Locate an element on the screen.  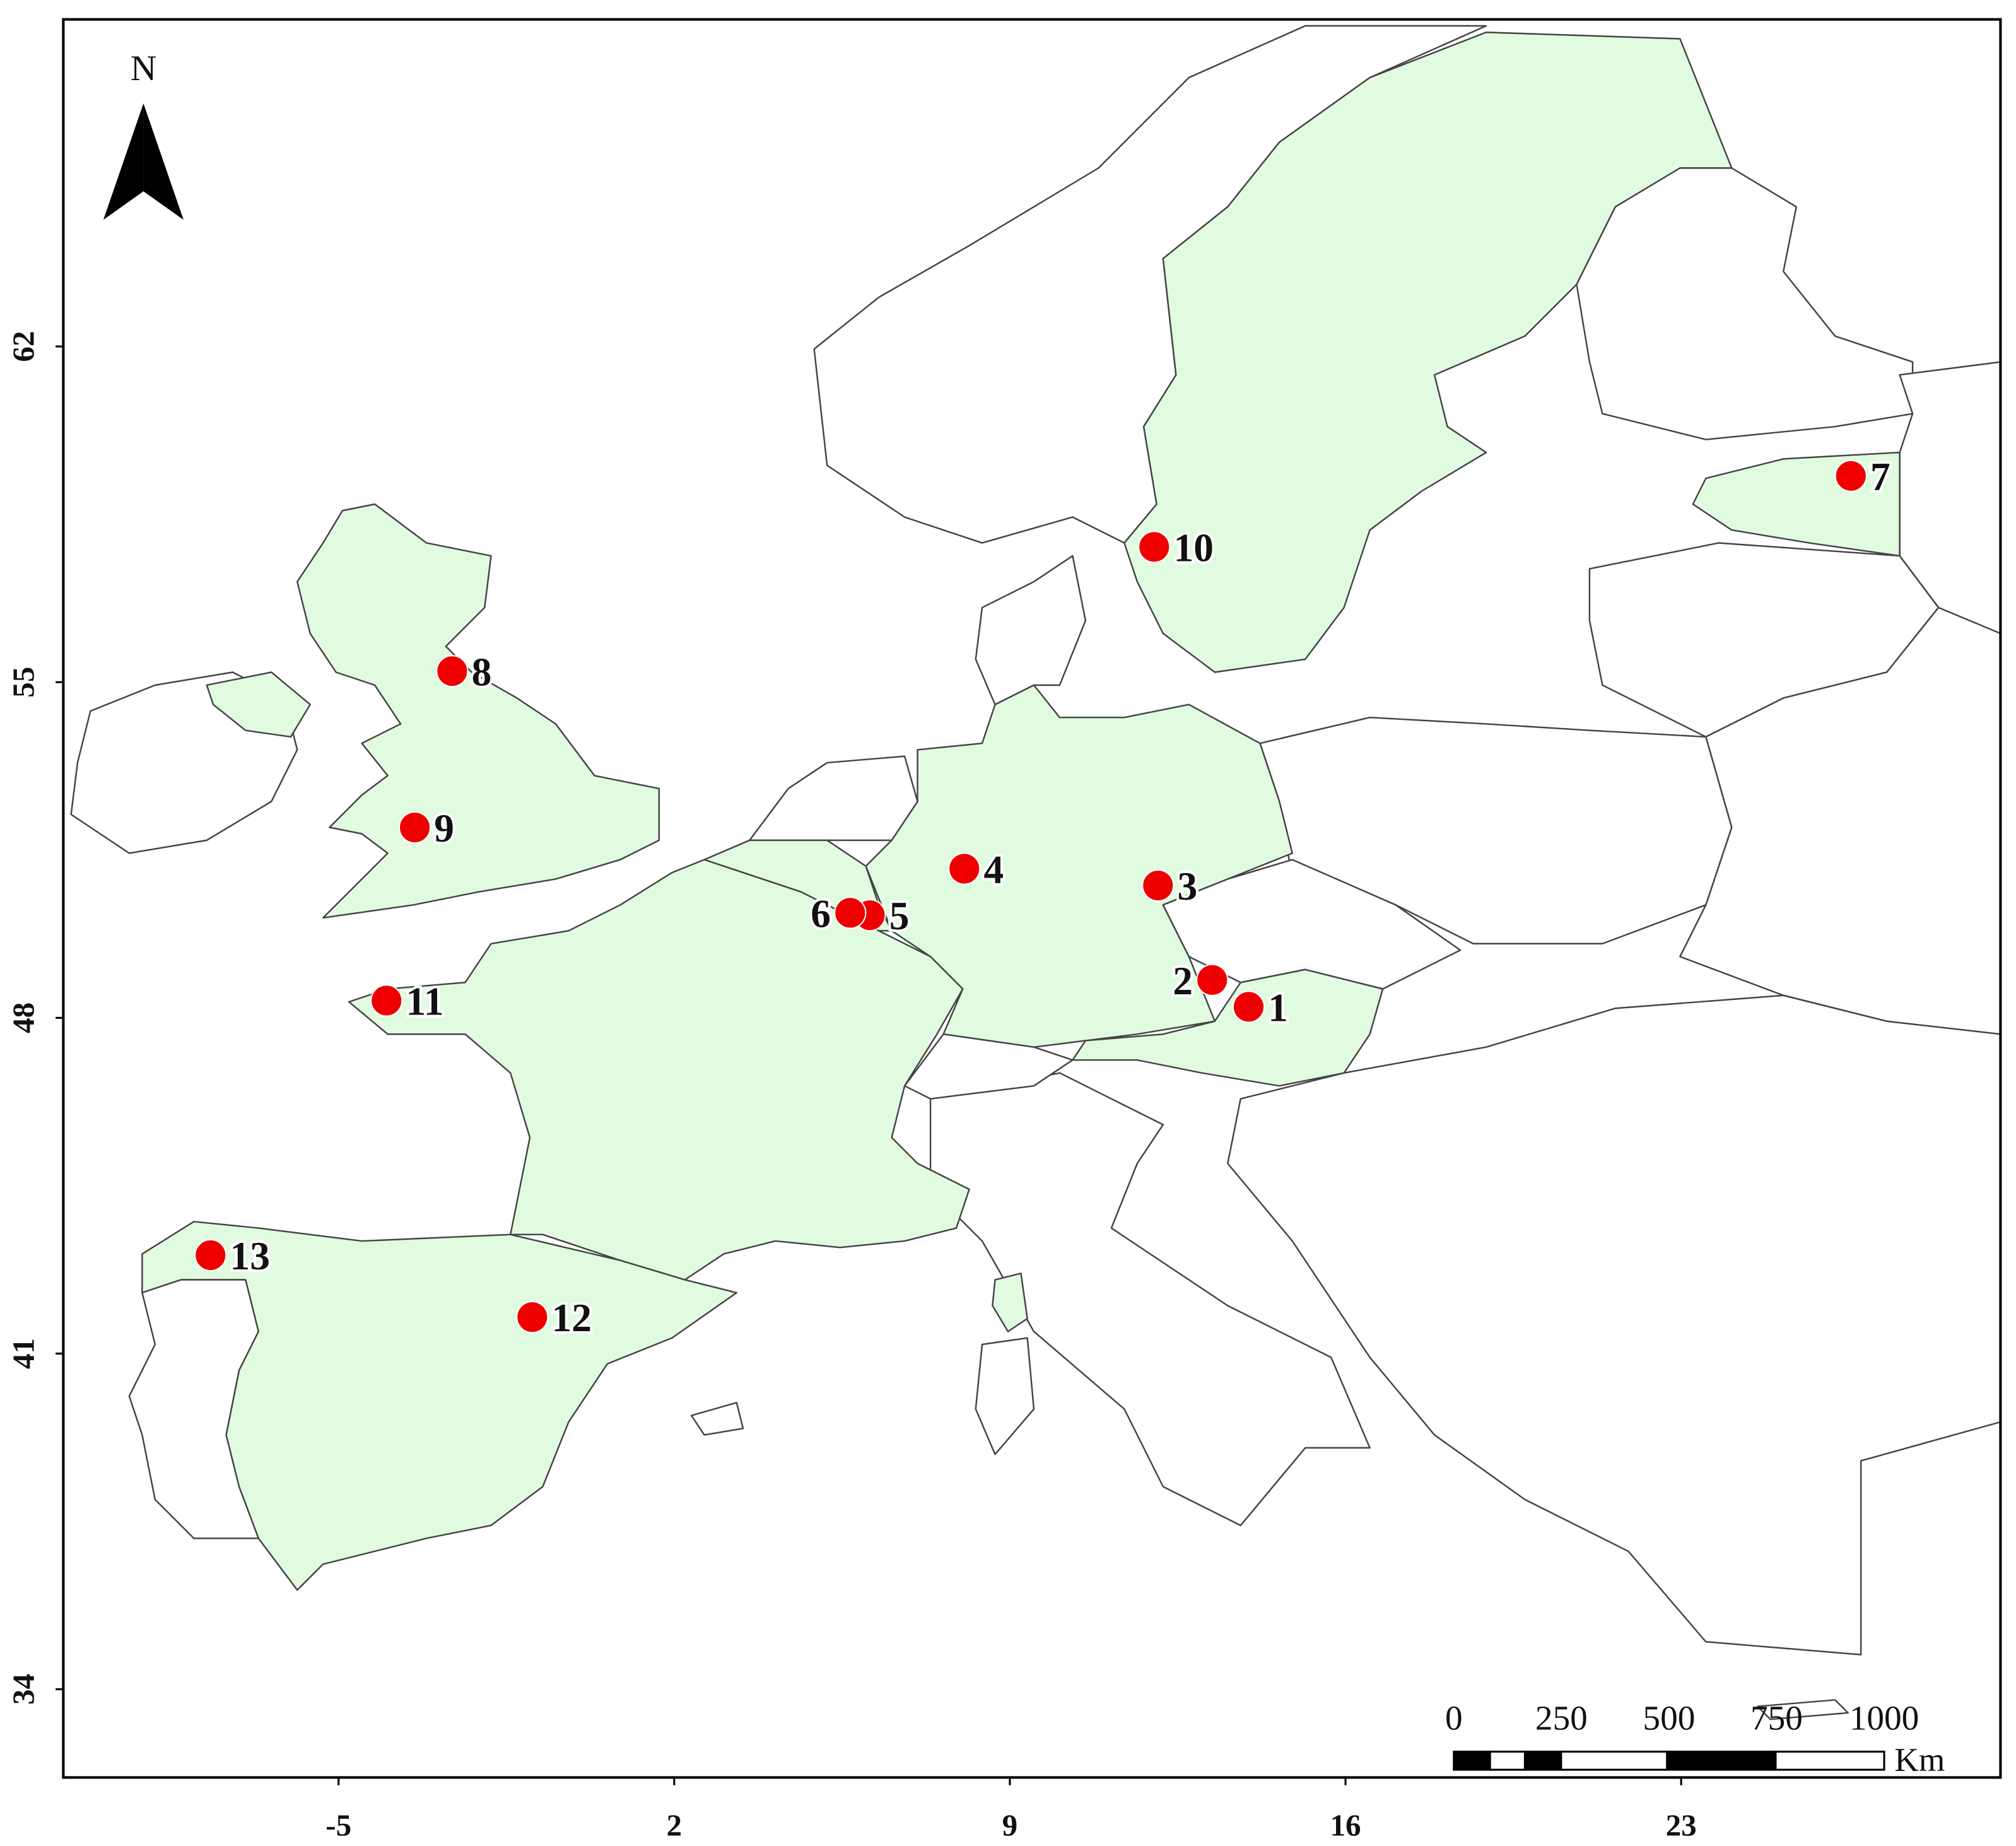
site-label: 5 is located at coordinates (899, 916).